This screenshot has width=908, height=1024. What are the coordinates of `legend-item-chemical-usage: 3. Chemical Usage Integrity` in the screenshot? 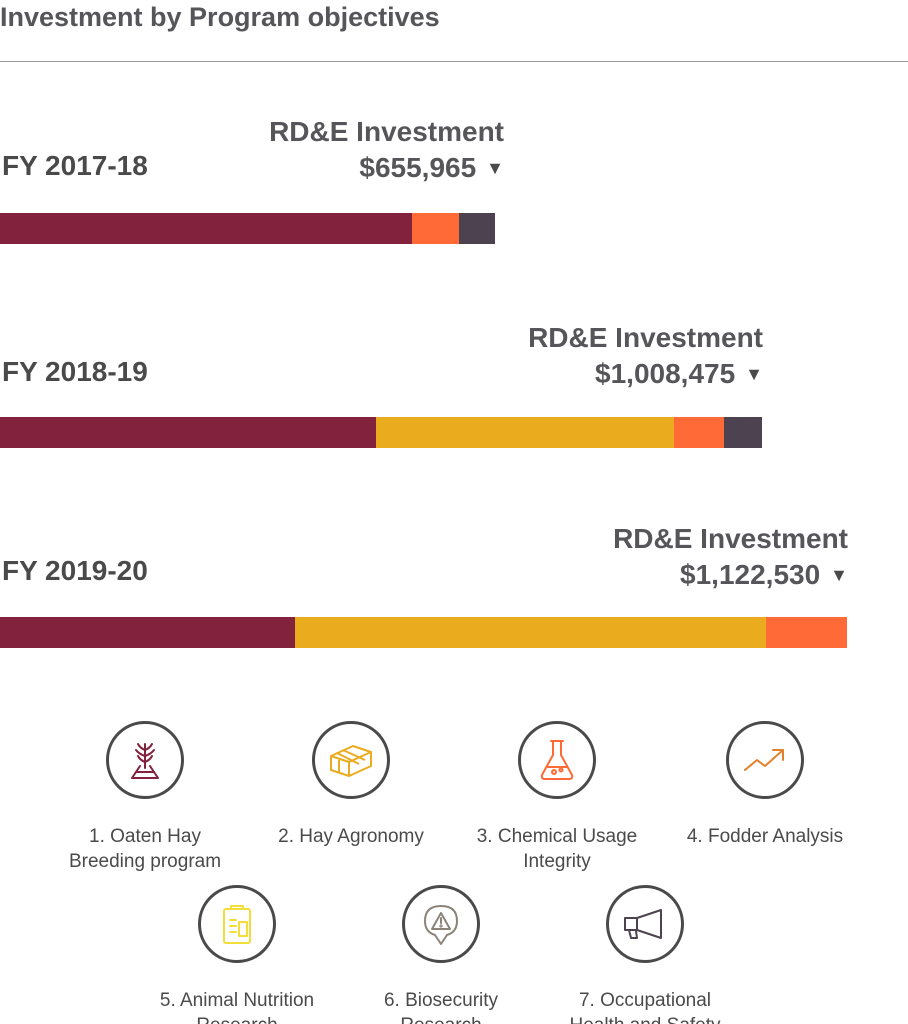 It's located at (557, 797).